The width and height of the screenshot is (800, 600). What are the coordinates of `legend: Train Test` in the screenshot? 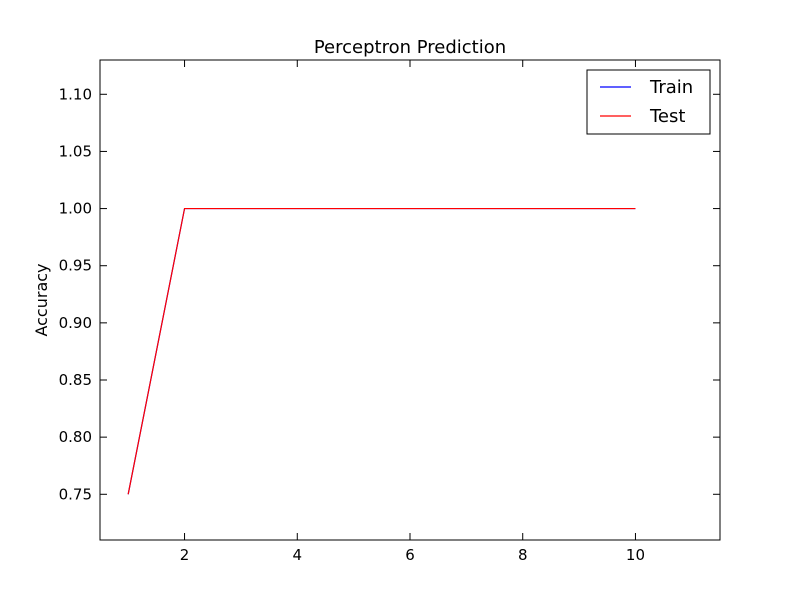 It's located at (648, 102).